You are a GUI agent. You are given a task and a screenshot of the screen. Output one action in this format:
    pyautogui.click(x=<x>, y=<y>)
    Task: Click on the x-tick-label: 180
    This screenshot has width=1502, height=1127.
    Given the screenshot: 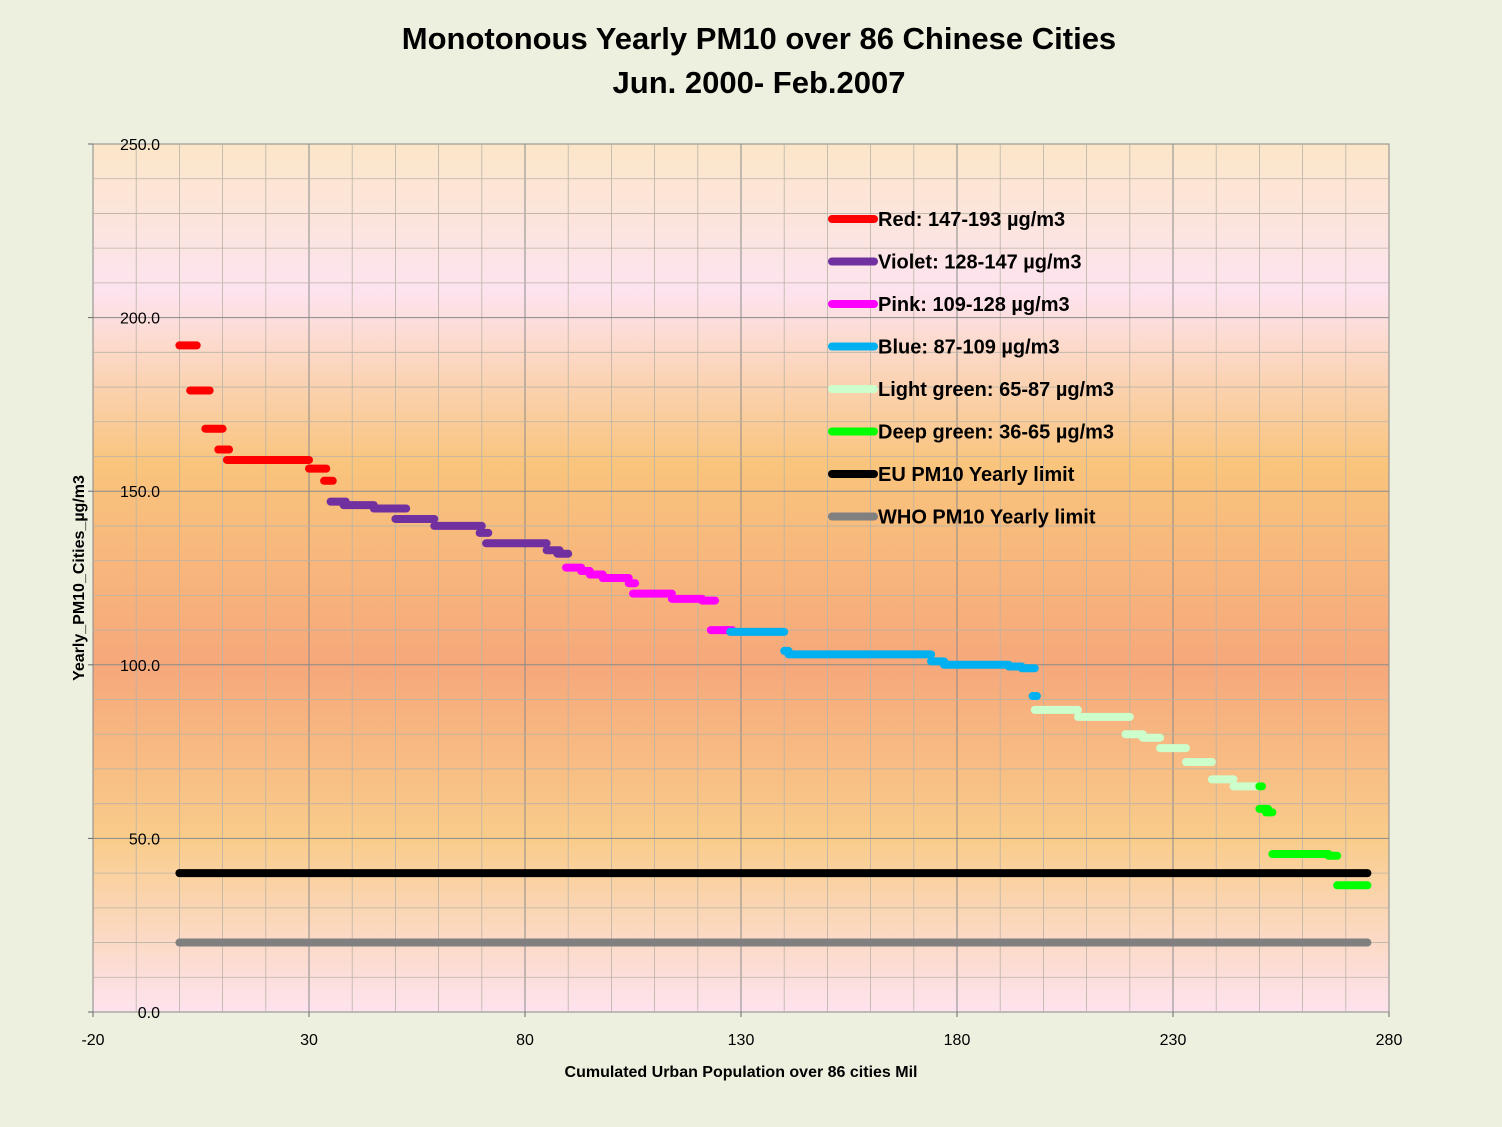 What is the action you would take?
    pyautogui.click(x=957, y=1040)
    